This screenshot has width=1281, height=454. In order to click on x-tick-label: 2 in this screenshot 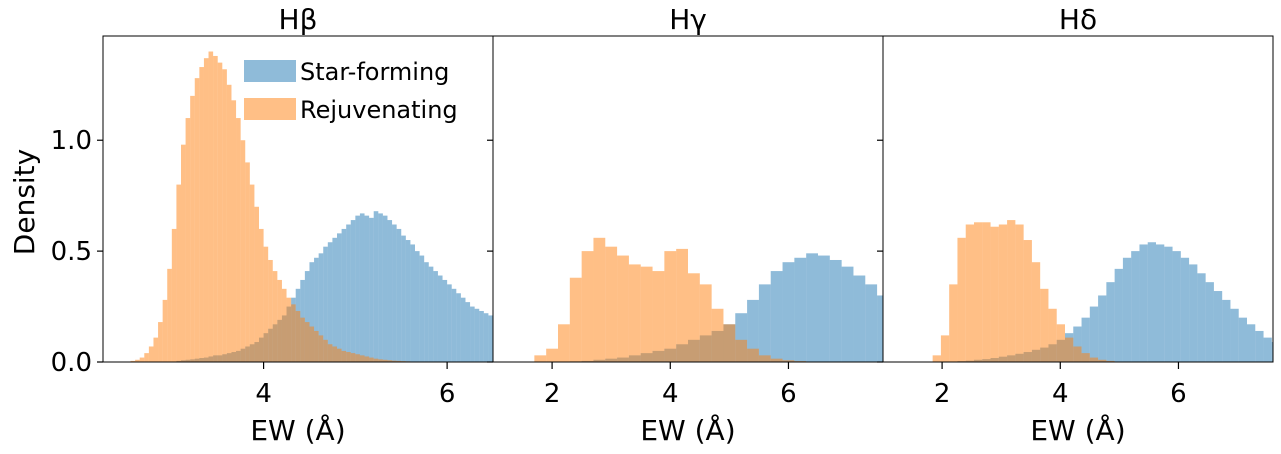, I will do `click(942, 394)`.